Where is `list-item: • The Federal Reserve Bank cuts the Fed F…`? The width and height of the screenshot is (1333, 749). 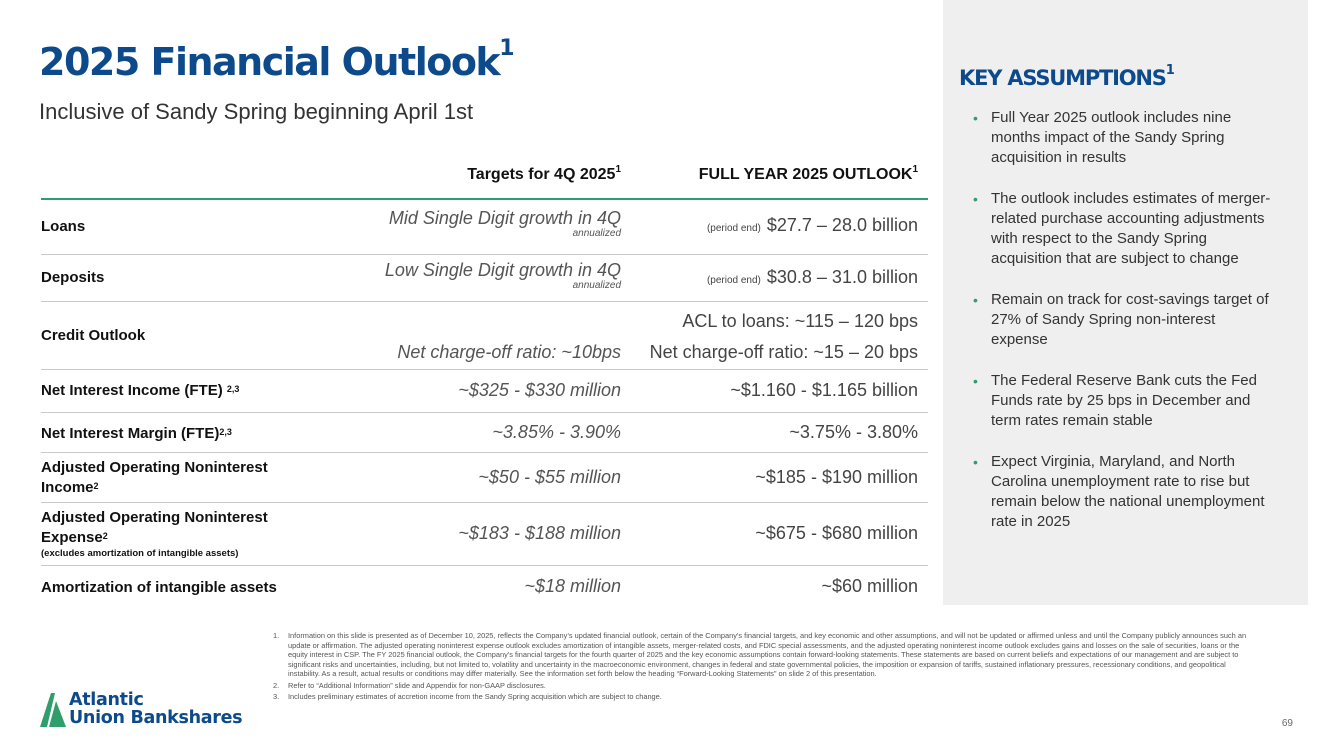
list-item: • The Federal Reserve Bank cuts the Fed F… is located at coordinates (1115, 400).